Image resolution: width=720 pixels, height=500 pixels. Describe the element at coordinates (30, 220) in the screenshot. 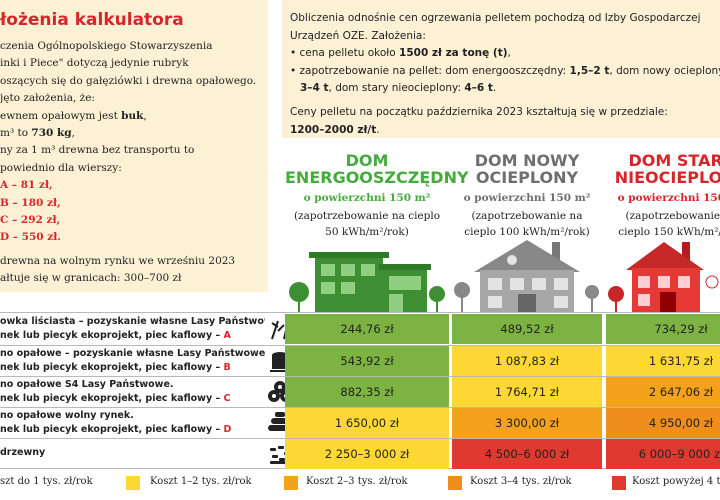

I see `price-c: C – 292 zł,` at that location.